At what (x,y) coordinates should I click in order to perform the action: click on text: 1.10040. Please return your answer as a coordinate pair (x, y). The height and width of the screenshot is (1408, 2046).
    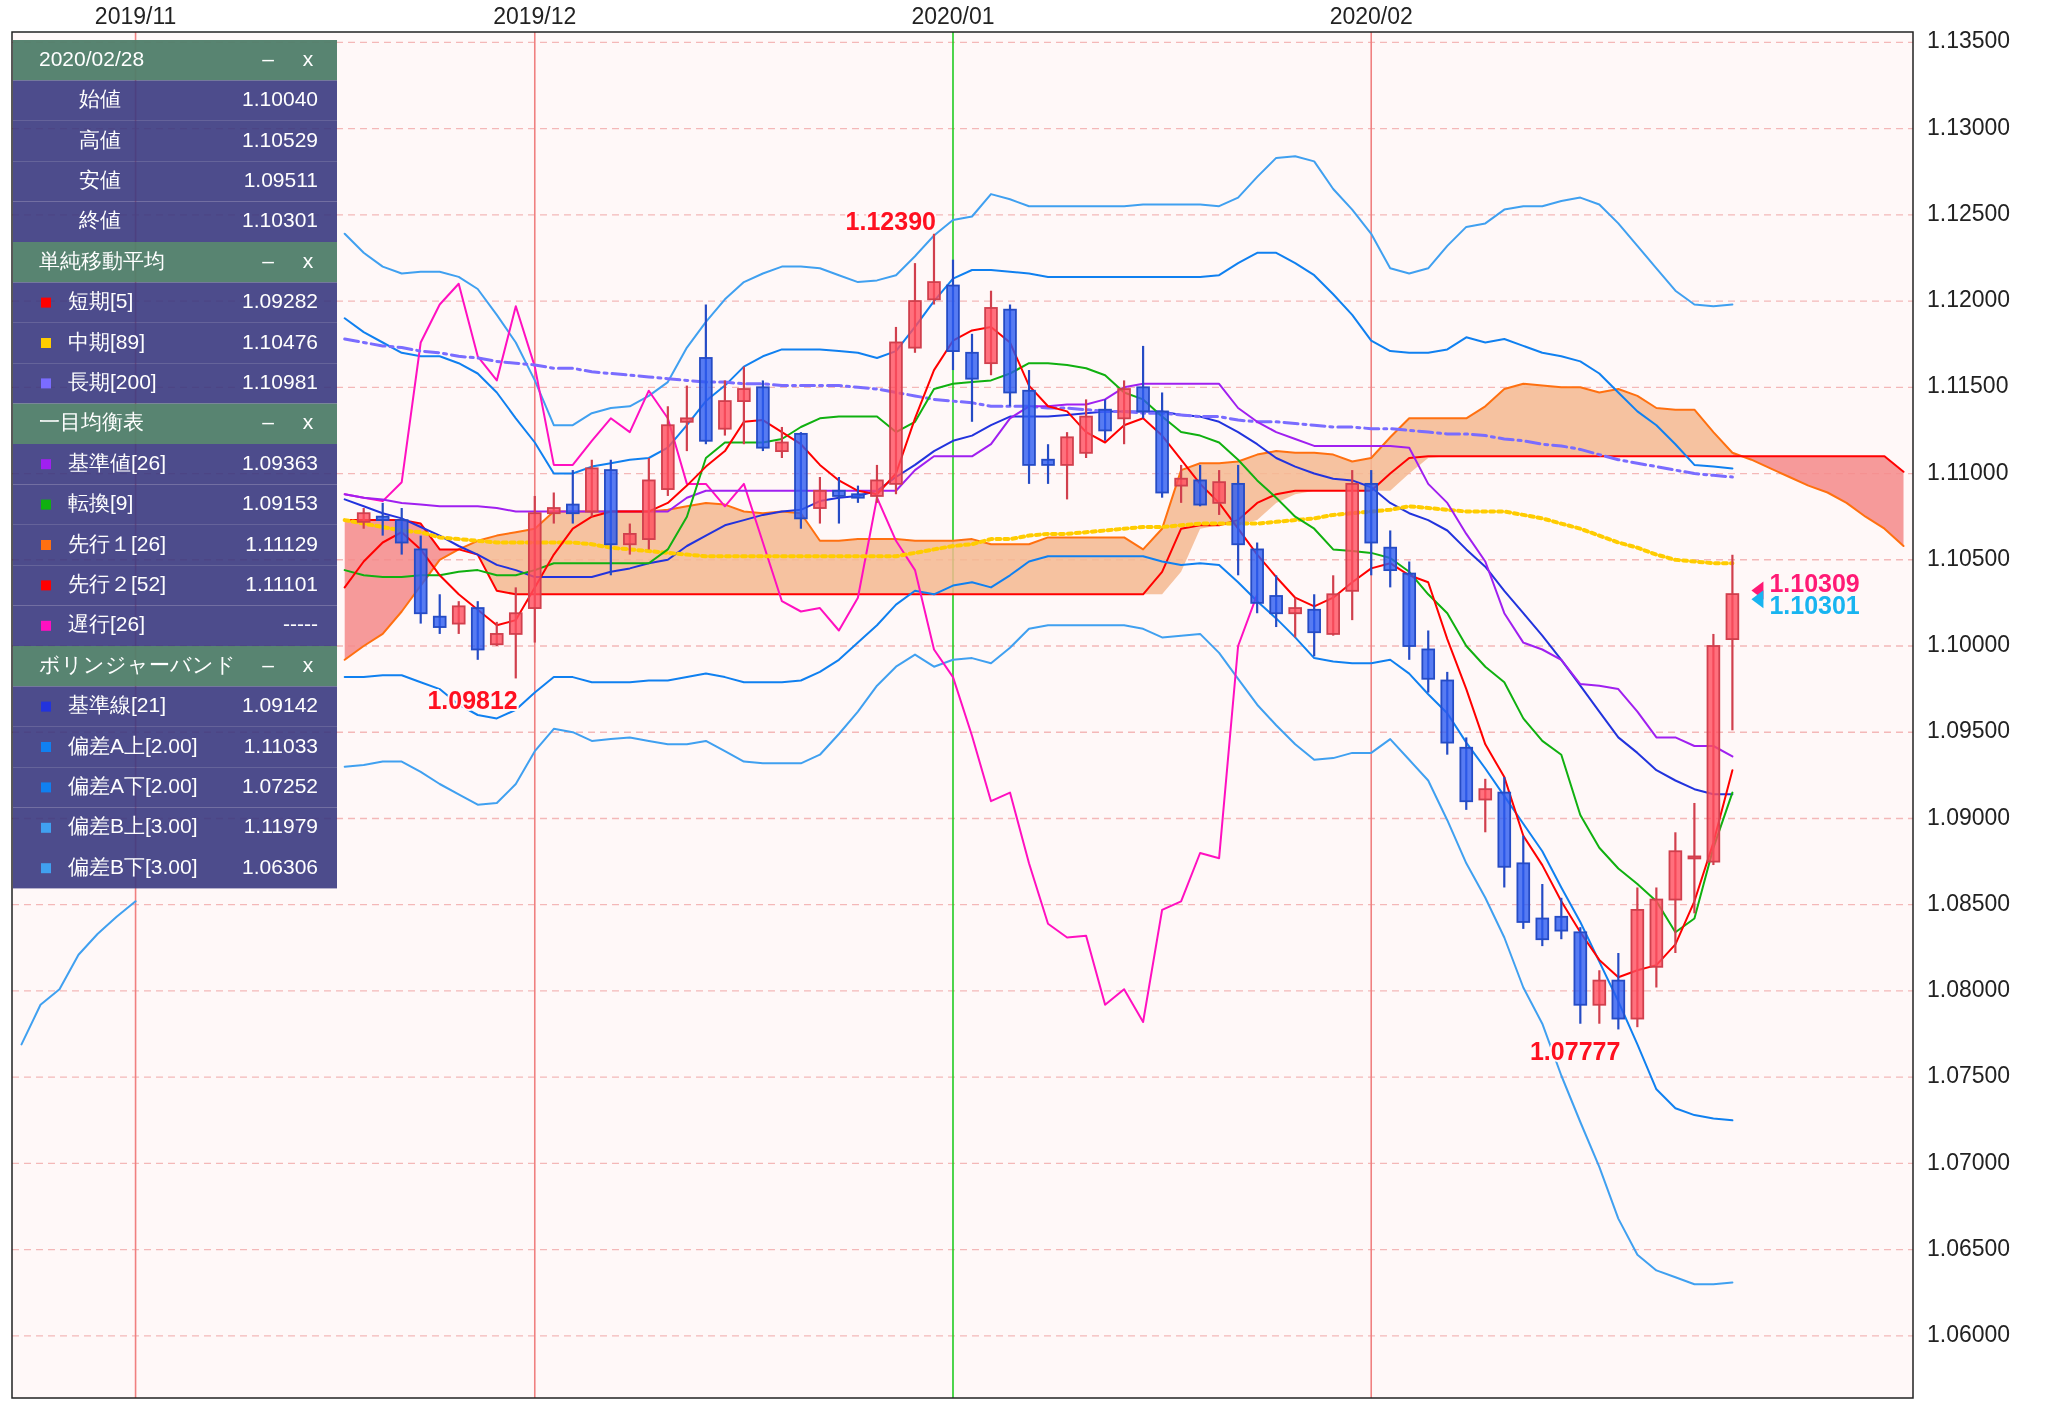
    Looking at the image, I should click on (280, 99).